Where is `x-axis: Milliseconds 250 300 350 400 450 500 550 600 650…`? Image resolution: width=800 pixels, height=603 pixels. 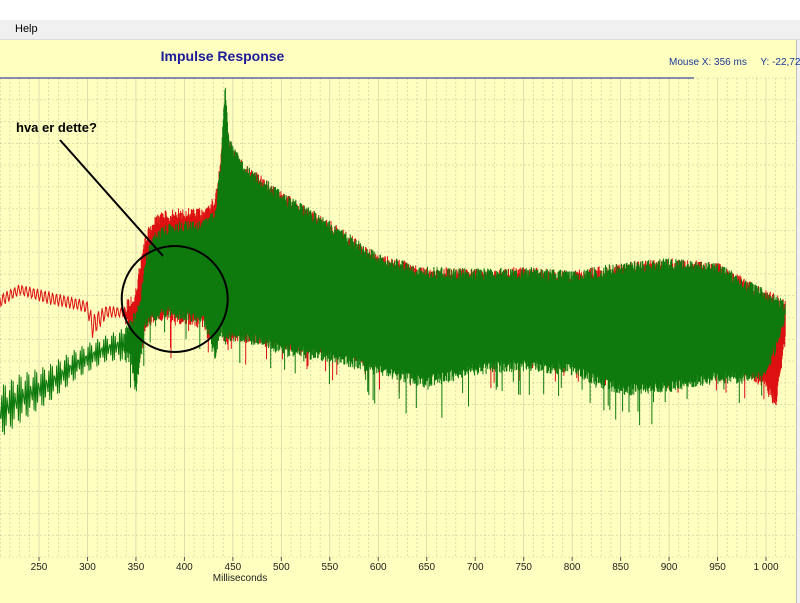
x-axis: Milliseconds 250 300 350 400 450 500 550 600 650… is located at coordinates (405, 570).